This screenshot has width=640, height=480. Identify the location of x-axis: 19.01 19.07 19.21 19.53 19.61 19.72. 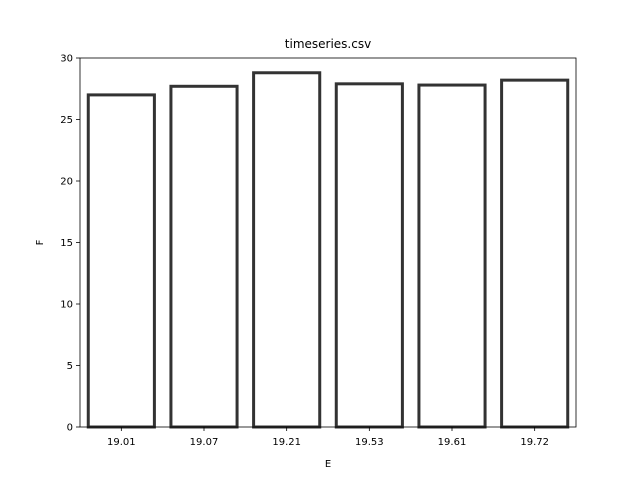
(328, 437).